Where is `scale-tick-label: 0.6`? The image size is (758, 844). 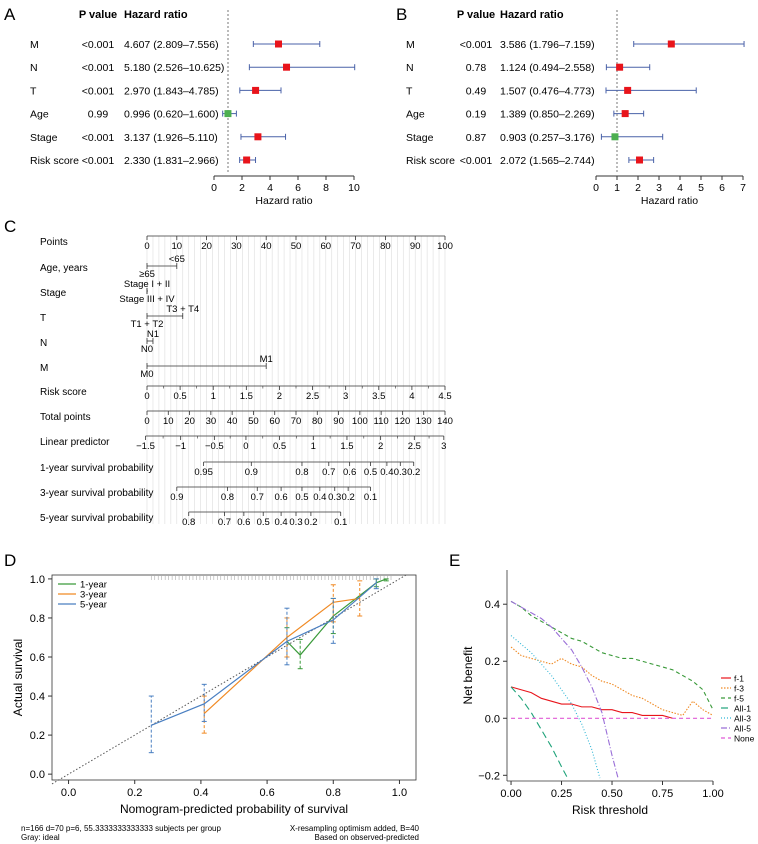 scale-tick-label: 0.6 is located at coordinates (280, 497).